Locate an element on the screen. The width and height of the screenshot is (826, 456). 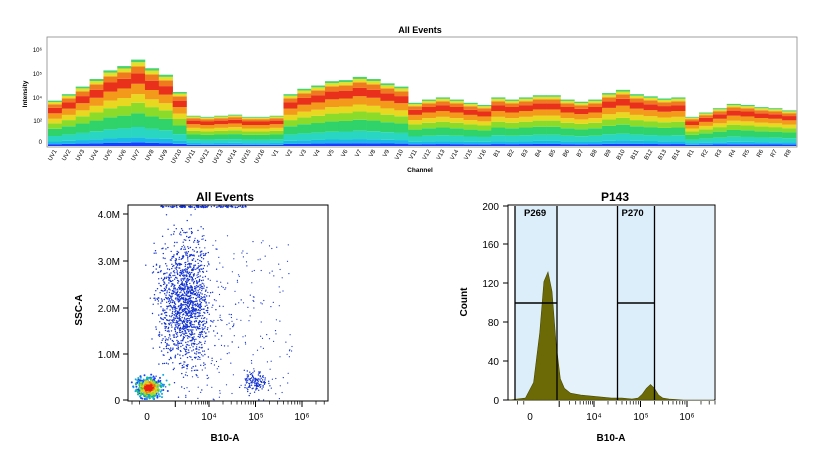
spectrum-column-b9 is located at coordinates (609, 119).